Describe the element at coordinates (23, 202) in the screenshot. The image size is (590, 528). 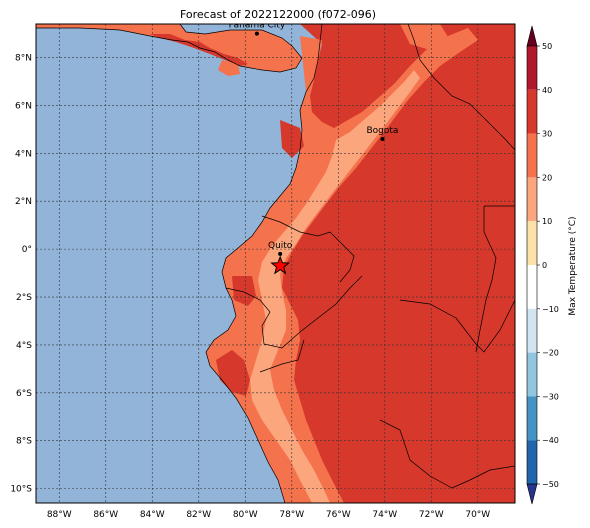
I see `lat-tick-label: 2°N` at that location.